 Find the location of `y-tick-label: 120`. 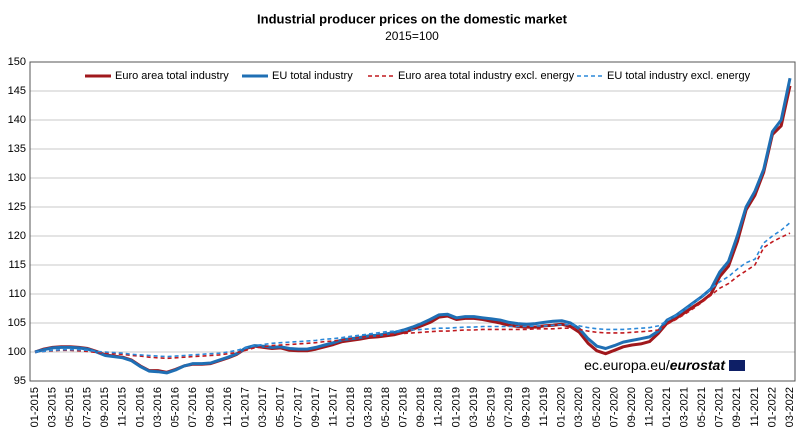

y-tick-label: 120 is located at coordinates (17, 236).